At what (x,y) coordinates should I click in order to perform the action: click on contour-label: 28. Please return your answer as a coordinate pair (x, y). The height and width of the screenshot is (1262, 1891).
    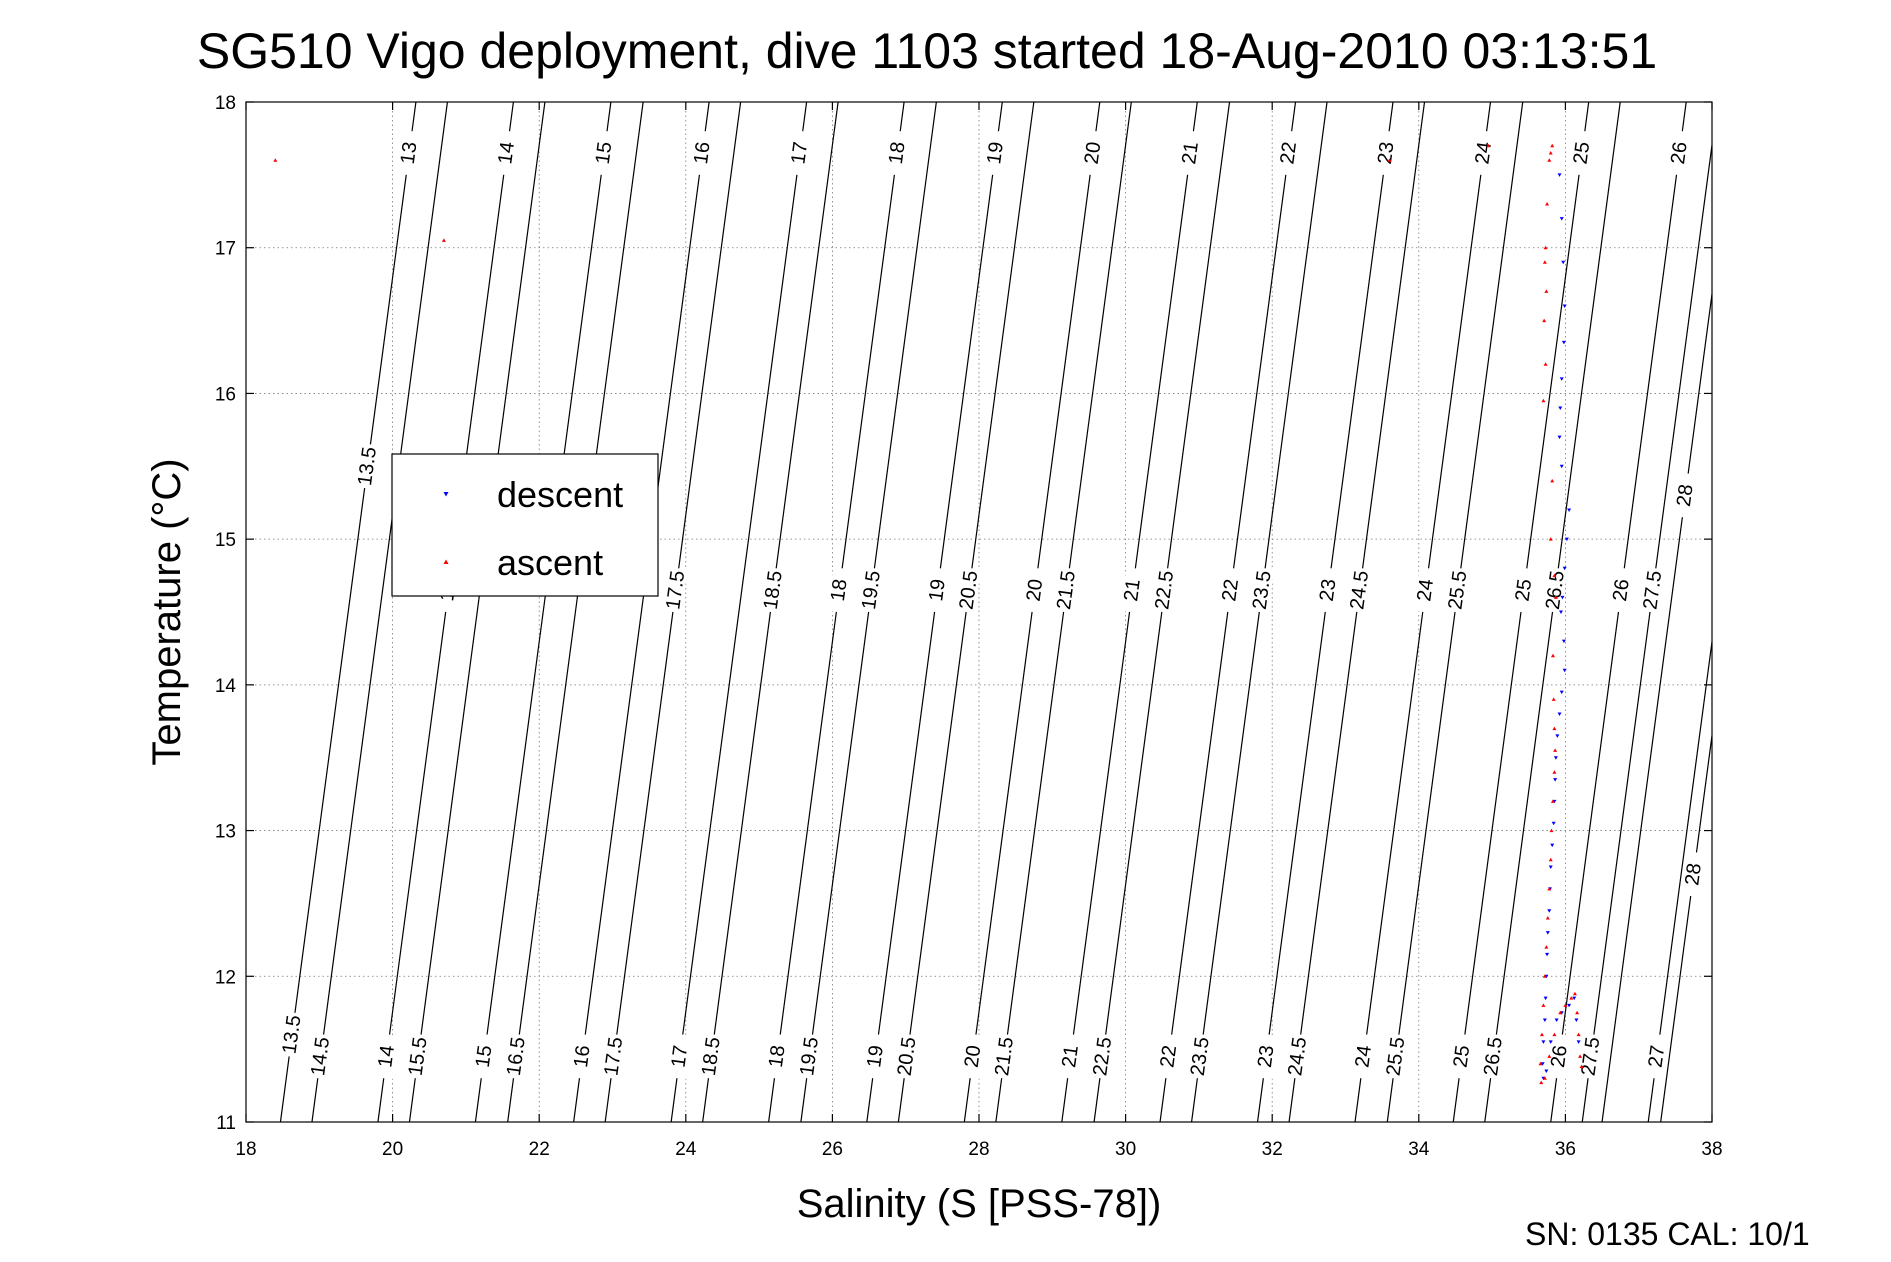
    Looking at the image, I should click on (1685, 495).